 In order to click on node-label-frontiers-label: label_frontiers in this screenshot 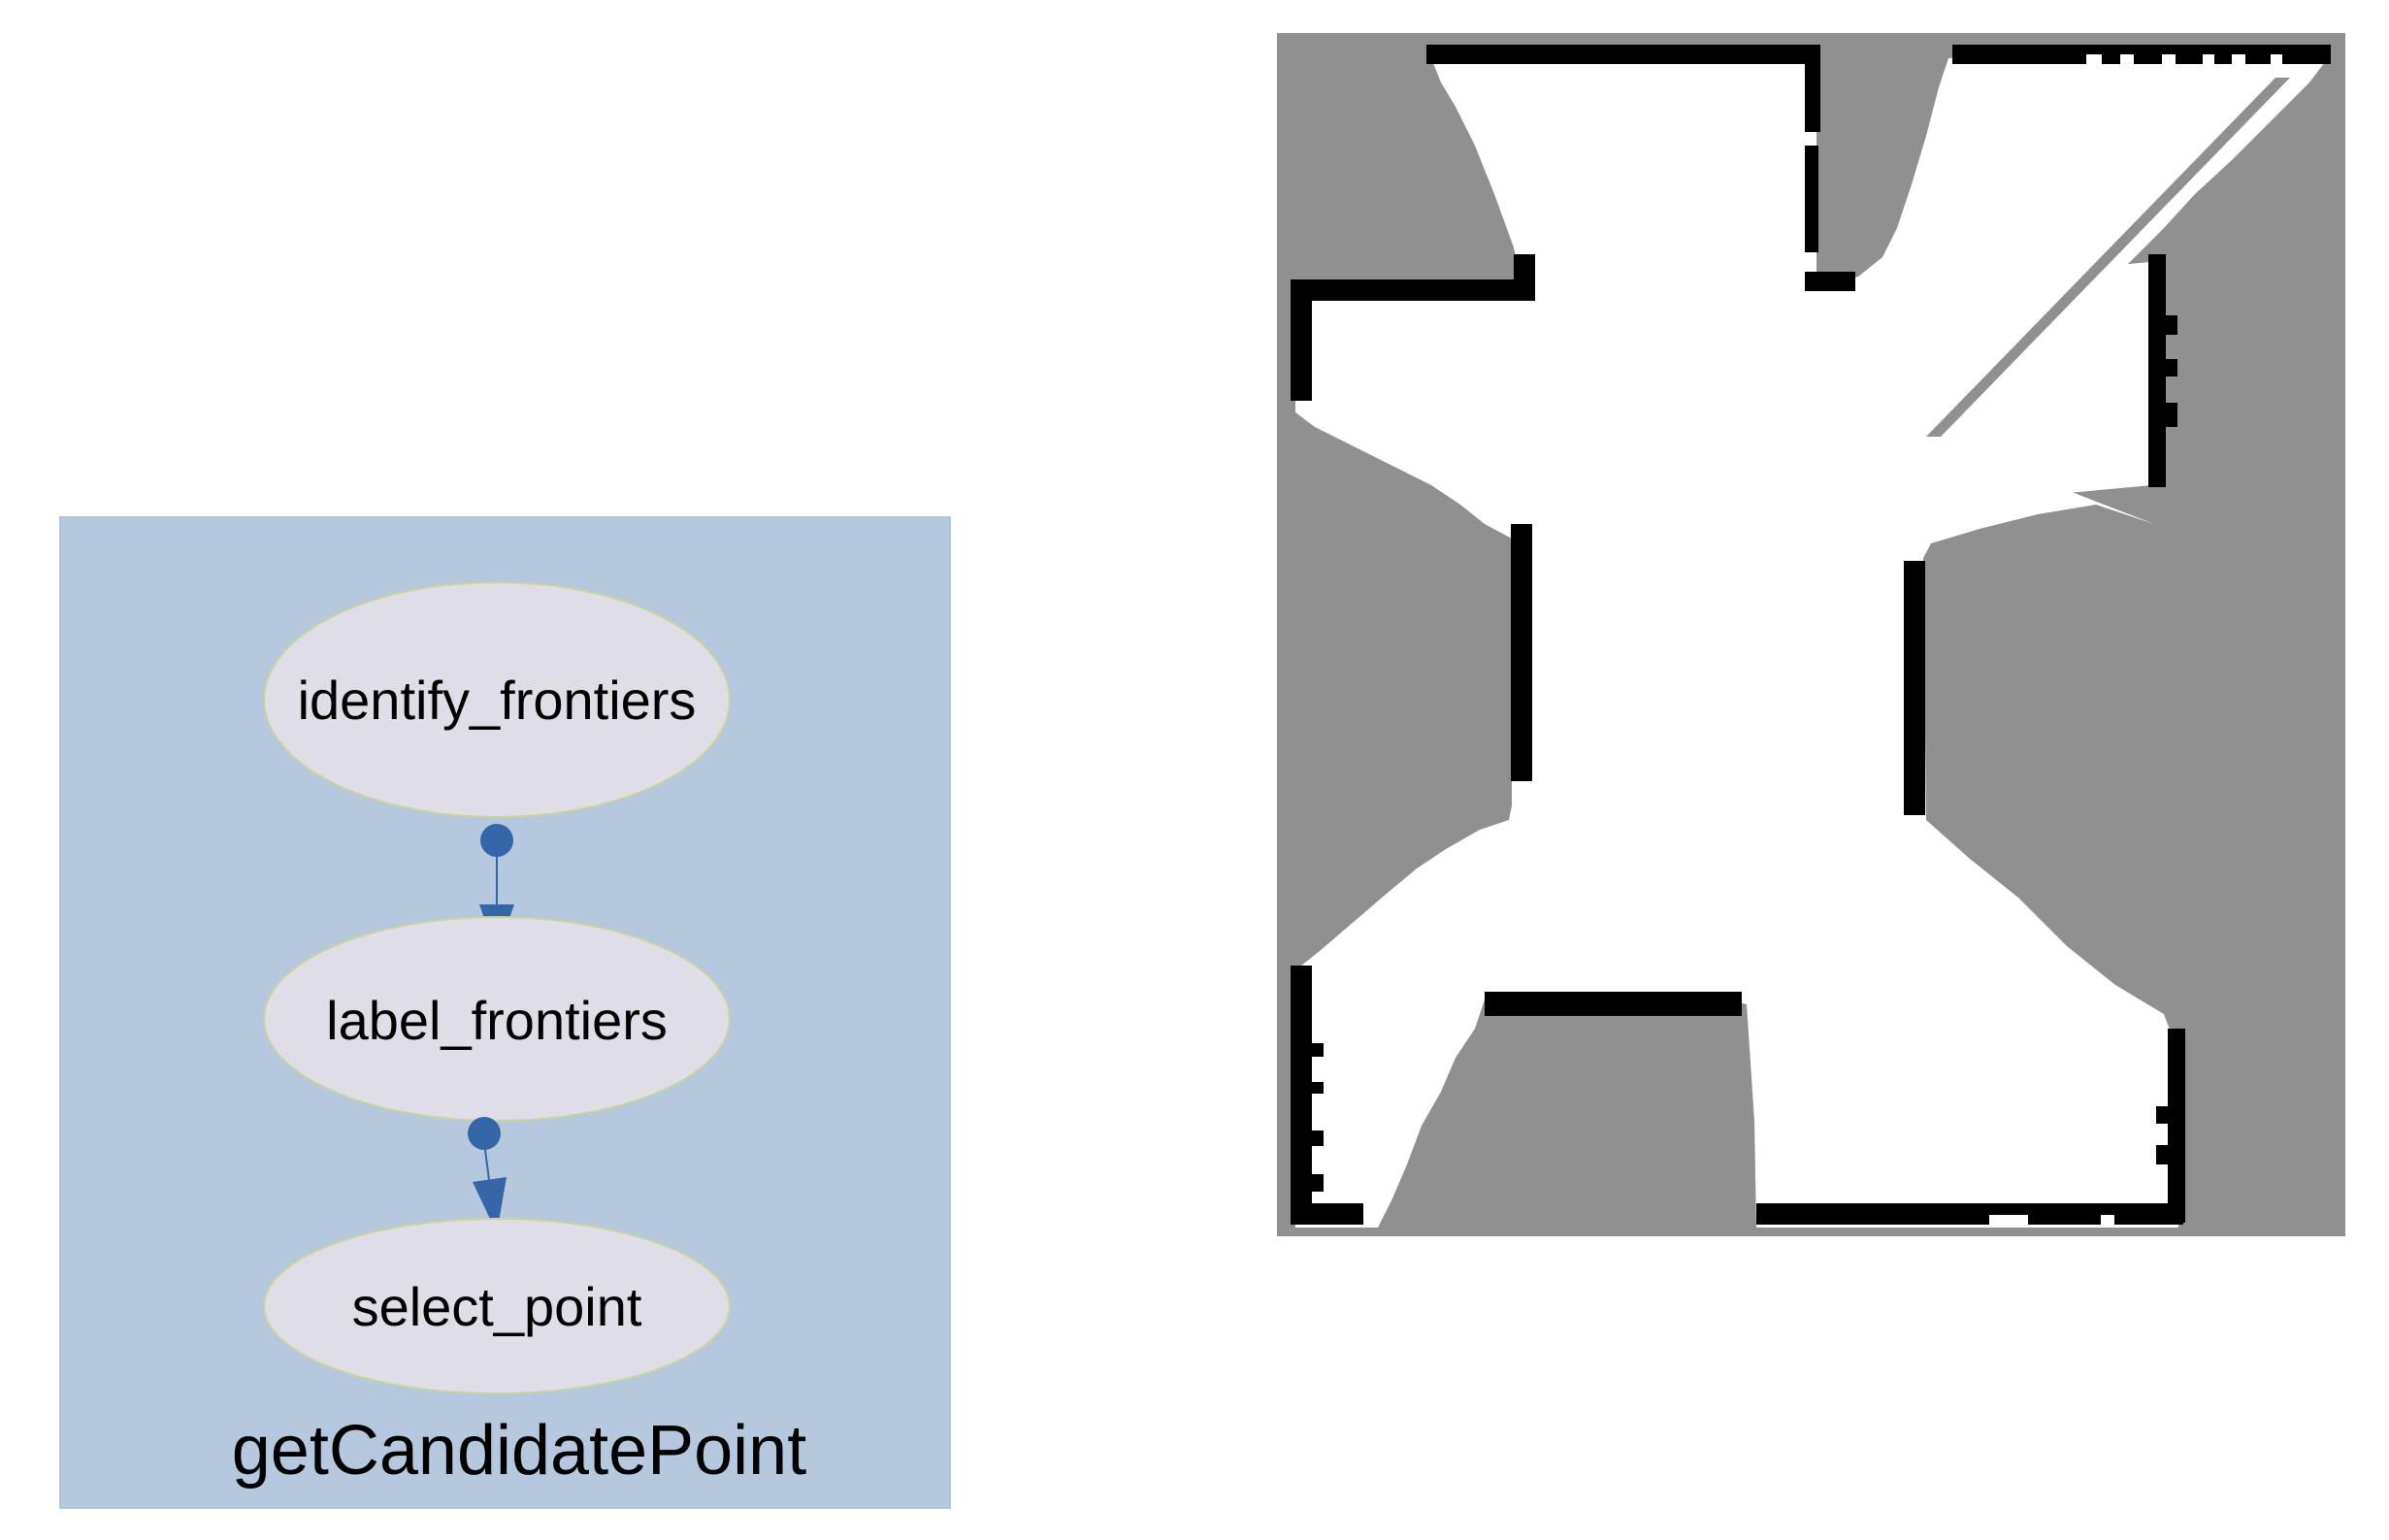, I will do `click(497, 1021)`.